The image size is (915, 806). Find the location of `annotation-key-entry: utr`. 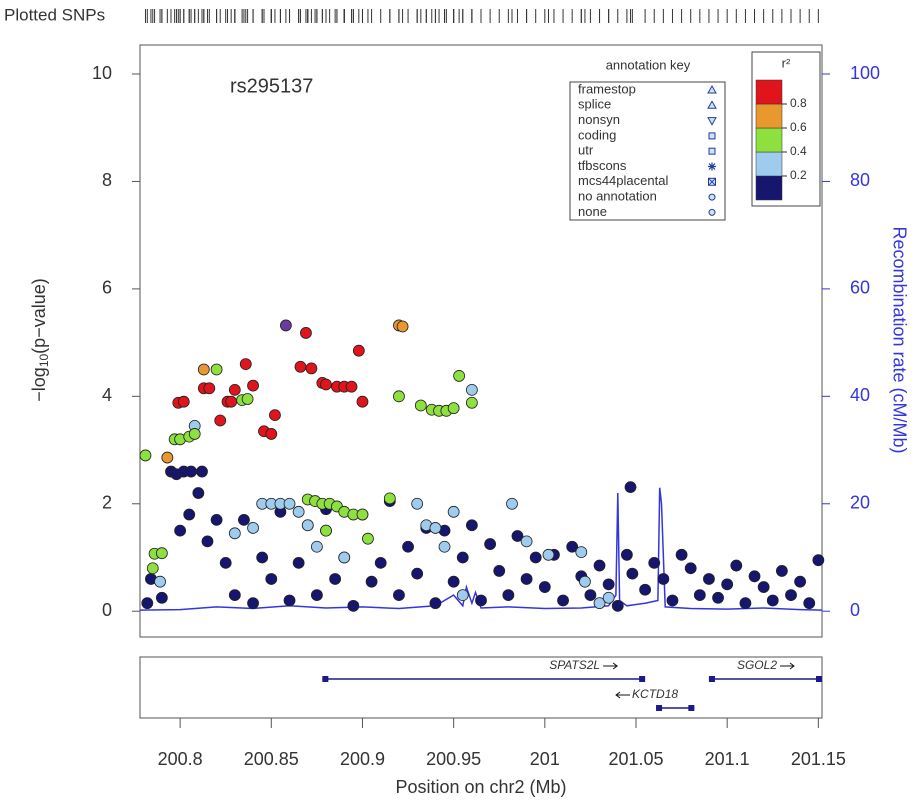

annotation-key-entry: utr is located at coordinates (586, 150).